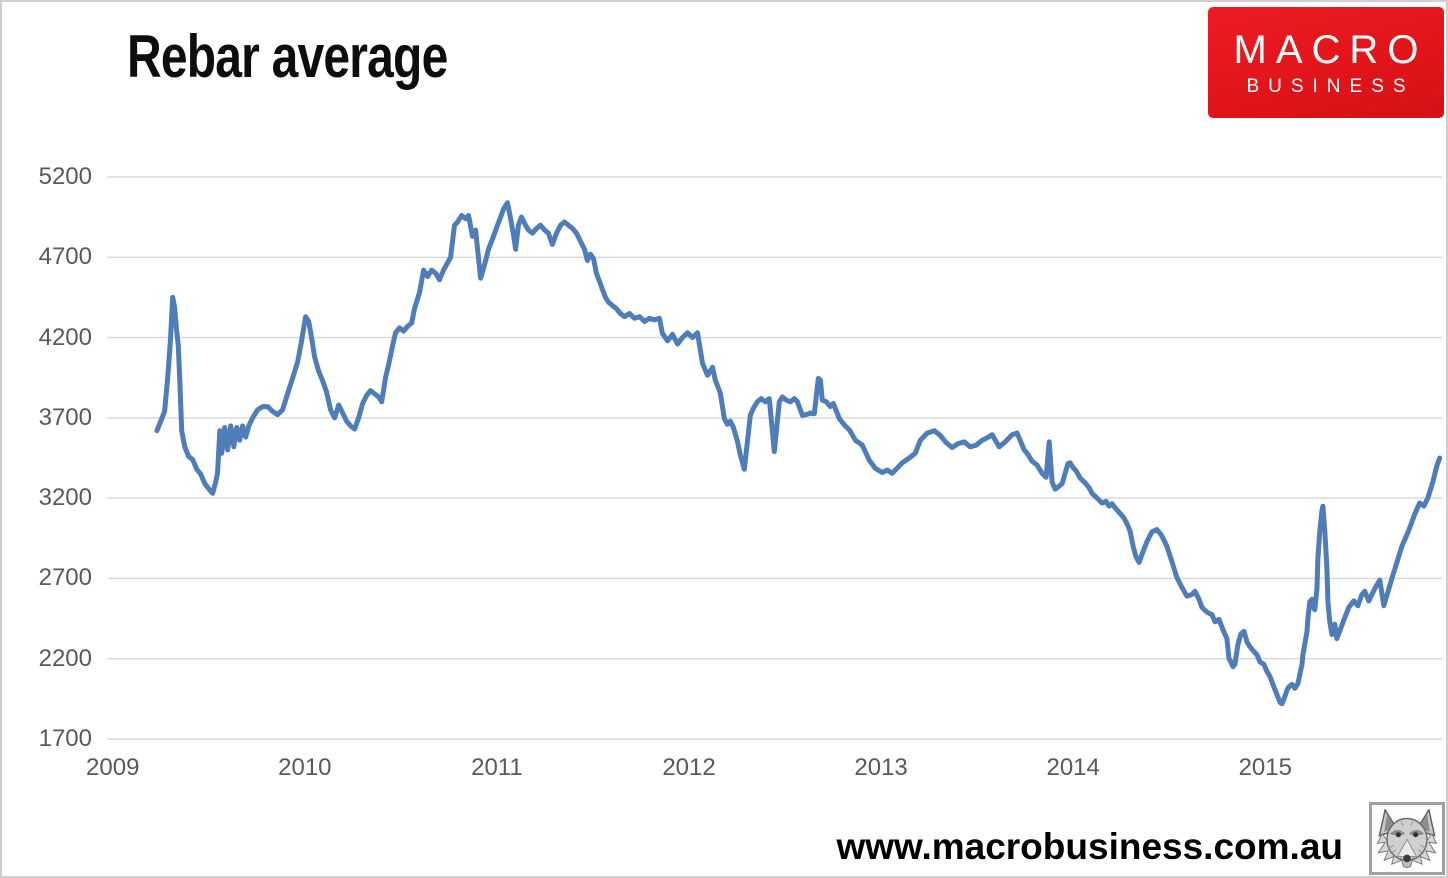 Image resolution: width=1448 pixels, height=878 pixels. Describe the element at coordinates (287, 56) in the screenshot. I see `chart-title: Rebar average` at that location.